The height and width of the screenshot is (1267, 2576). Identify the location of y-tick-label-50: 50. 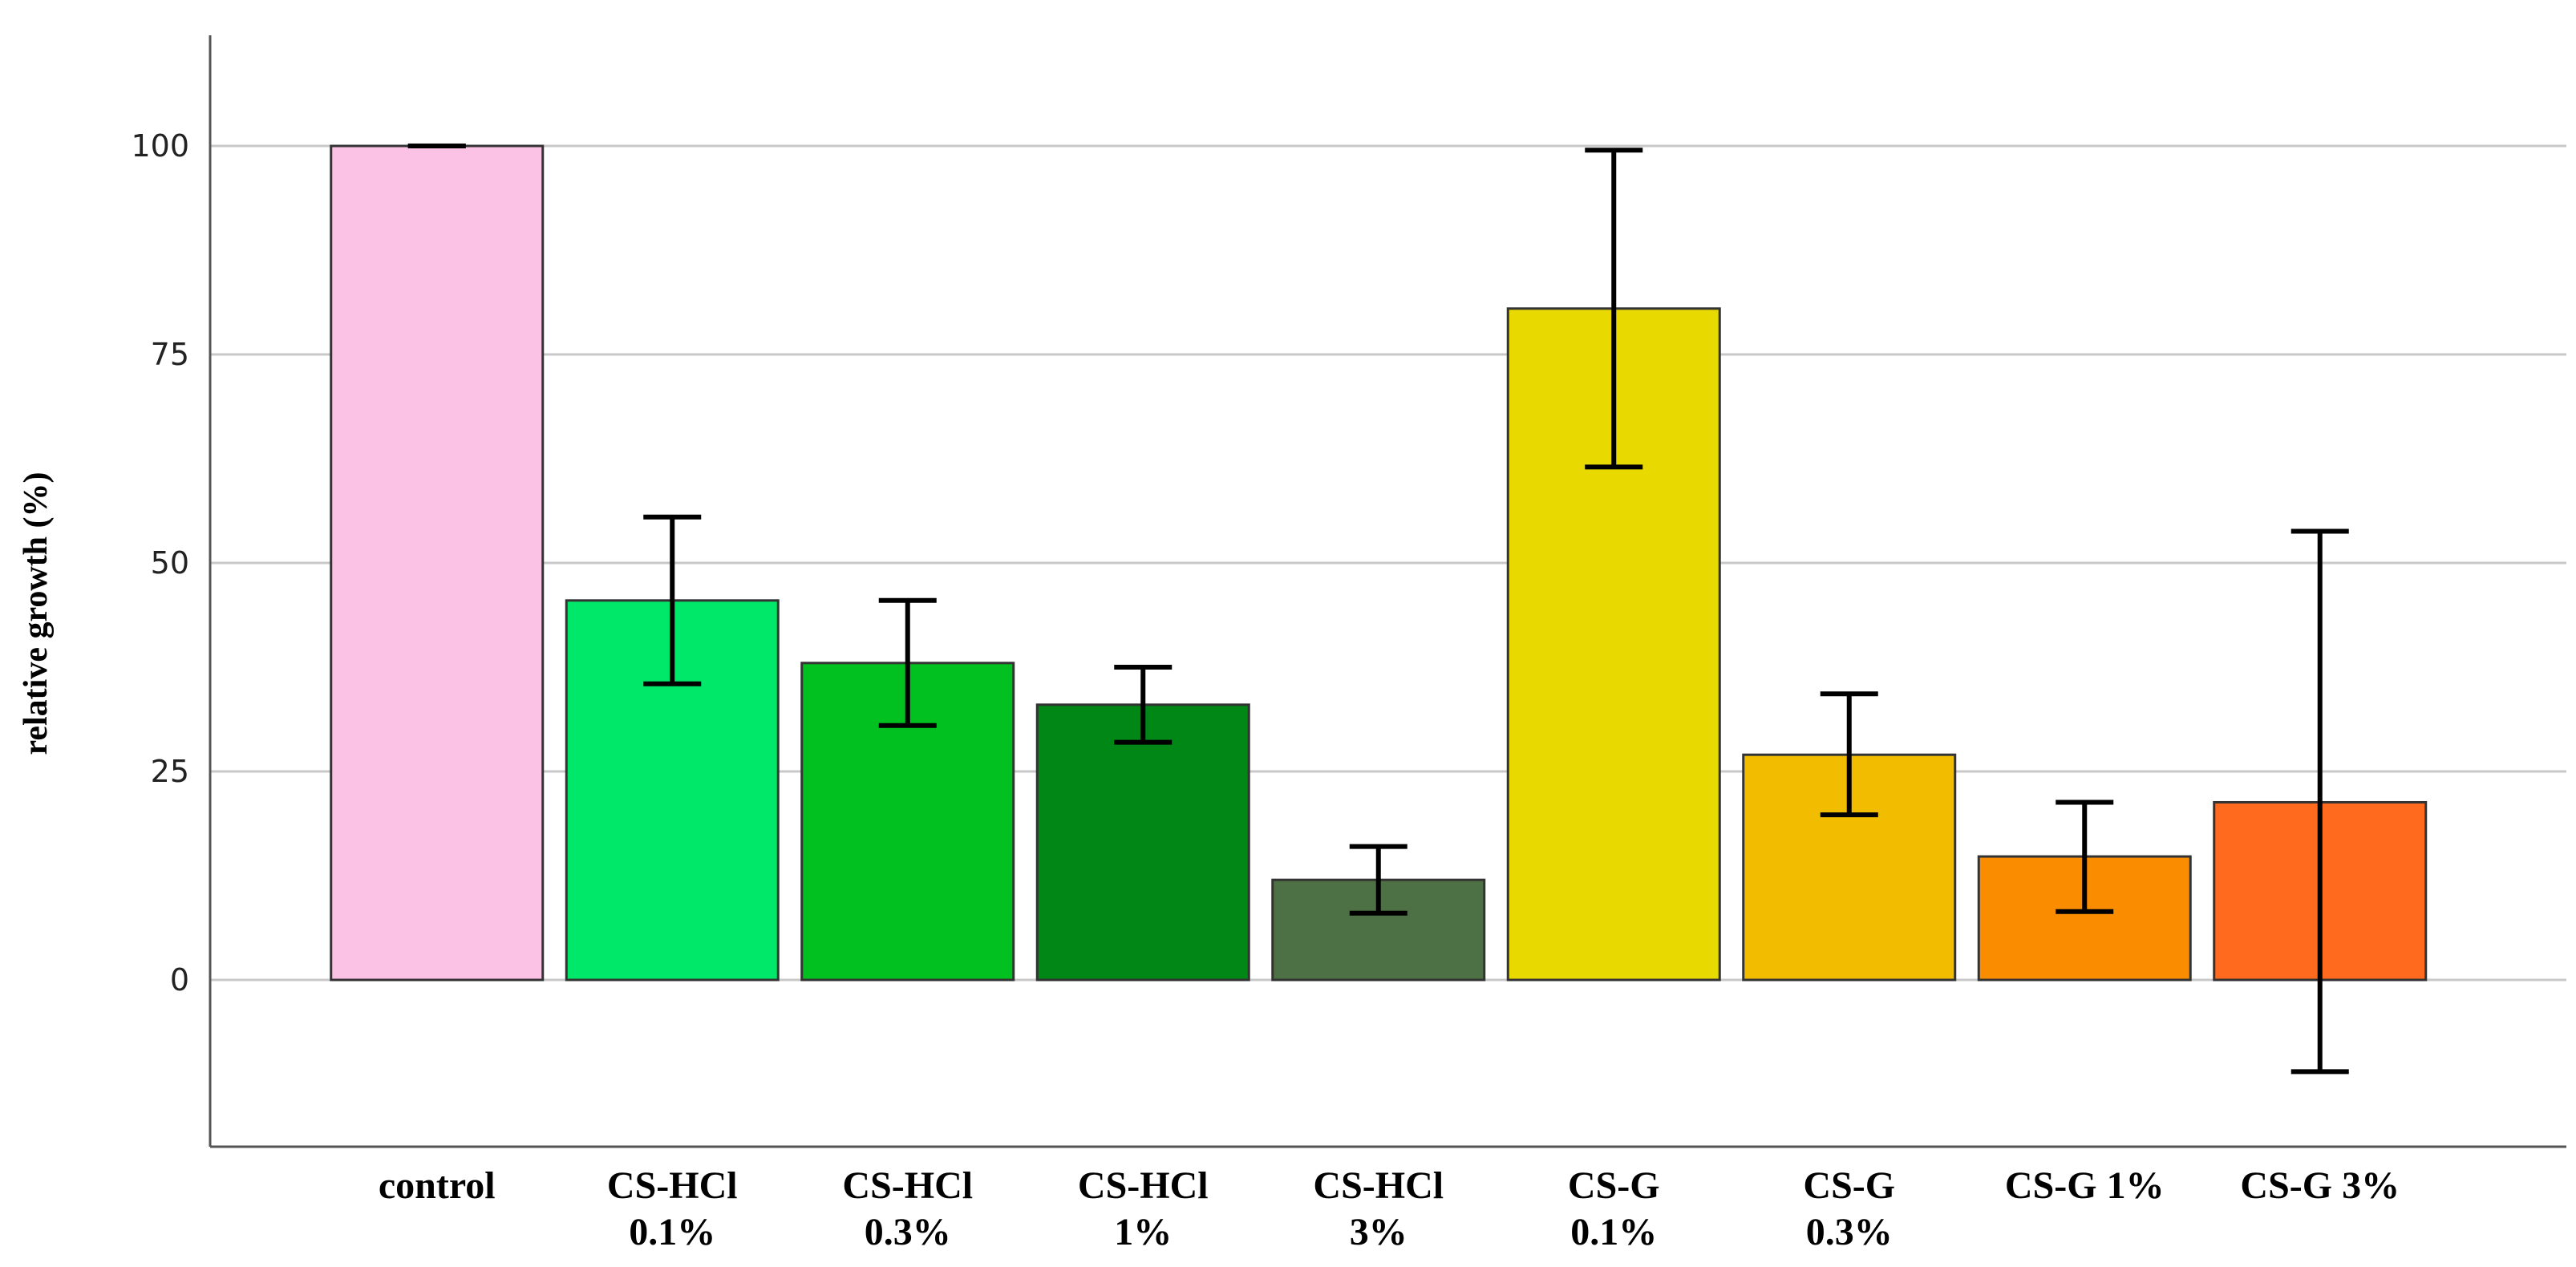
(170, 563).